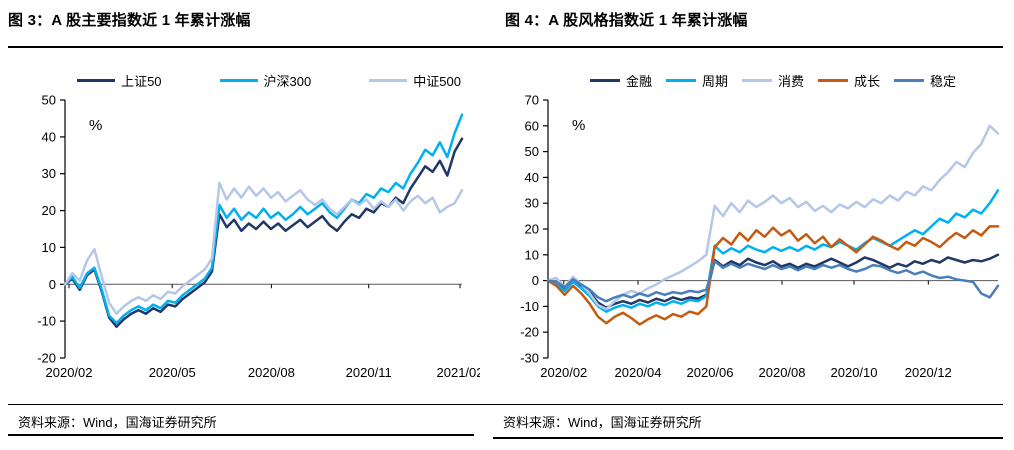 This screenshot has width=1014, height=450. I want to click on legend-item-growth: 成长, so click(849, 80).